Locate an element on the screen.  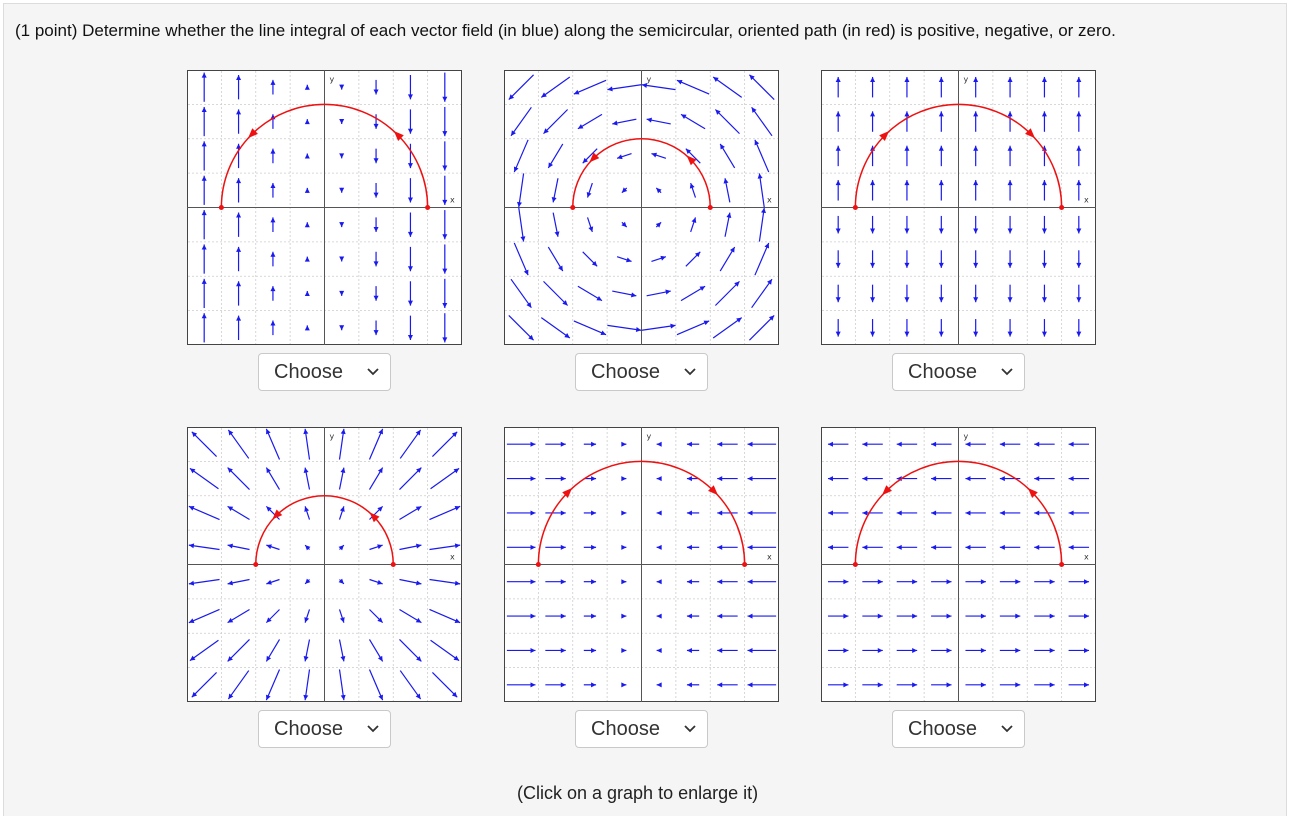
answer-dropdown-4: Choose is located at coordinates (324, 729).